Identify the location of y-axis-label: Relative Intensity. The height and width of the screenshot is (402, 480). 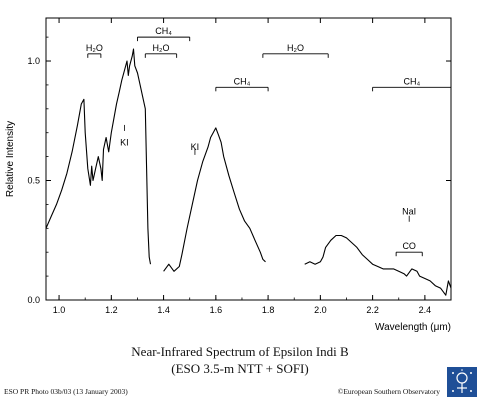
(10, 159).